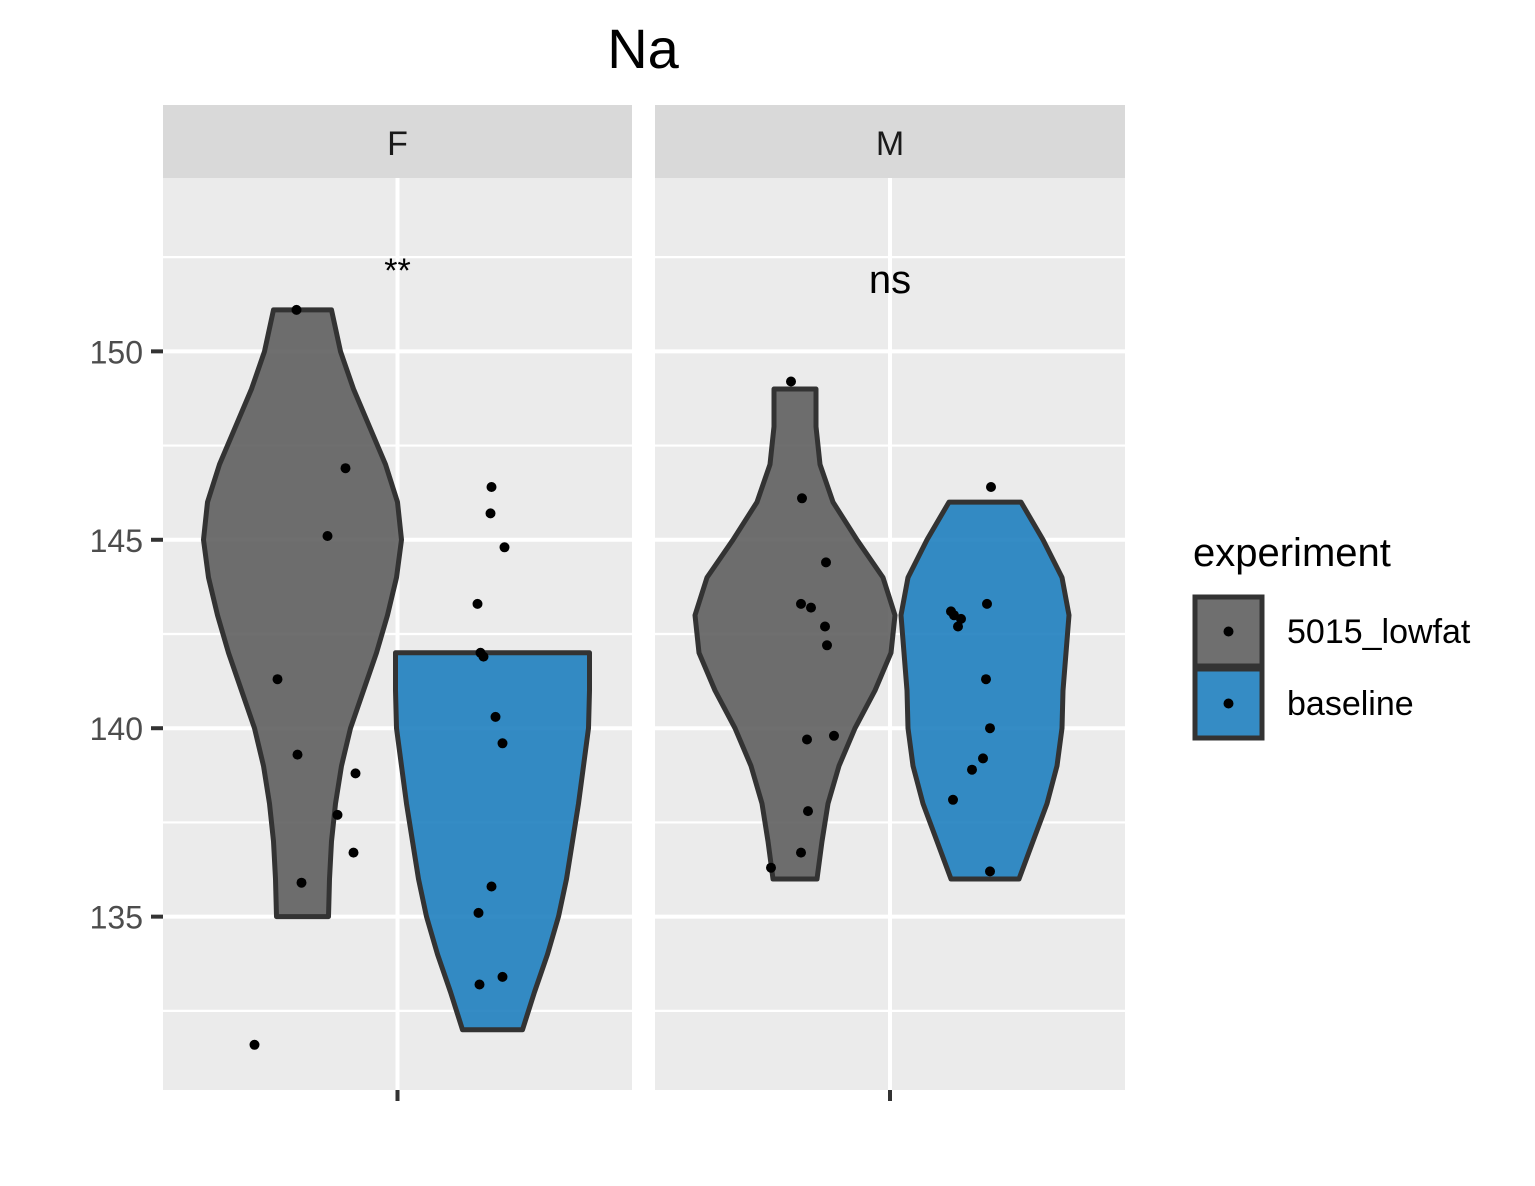 Image resolution: width=1535 pixels, height=1186 pixels. What do you see at coordinates (1350, 704) in the screenshot?
I see `legend-label-baseline: baseline` at bounding box center [1350, 704].